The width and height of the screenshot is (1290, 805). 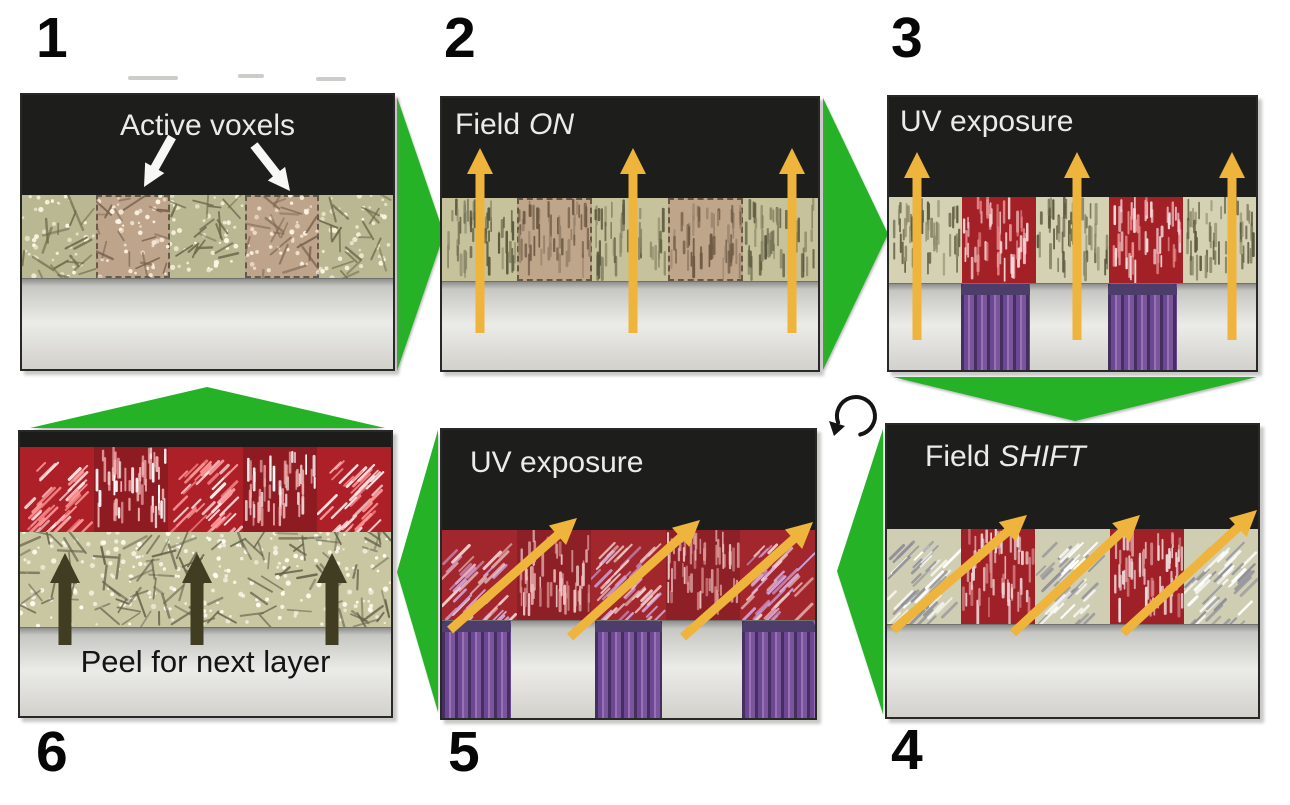 What do you see at coordinates (52, 38) in the screenshot?
I see `step-number-1: 1` at bounding box center [52, 38].